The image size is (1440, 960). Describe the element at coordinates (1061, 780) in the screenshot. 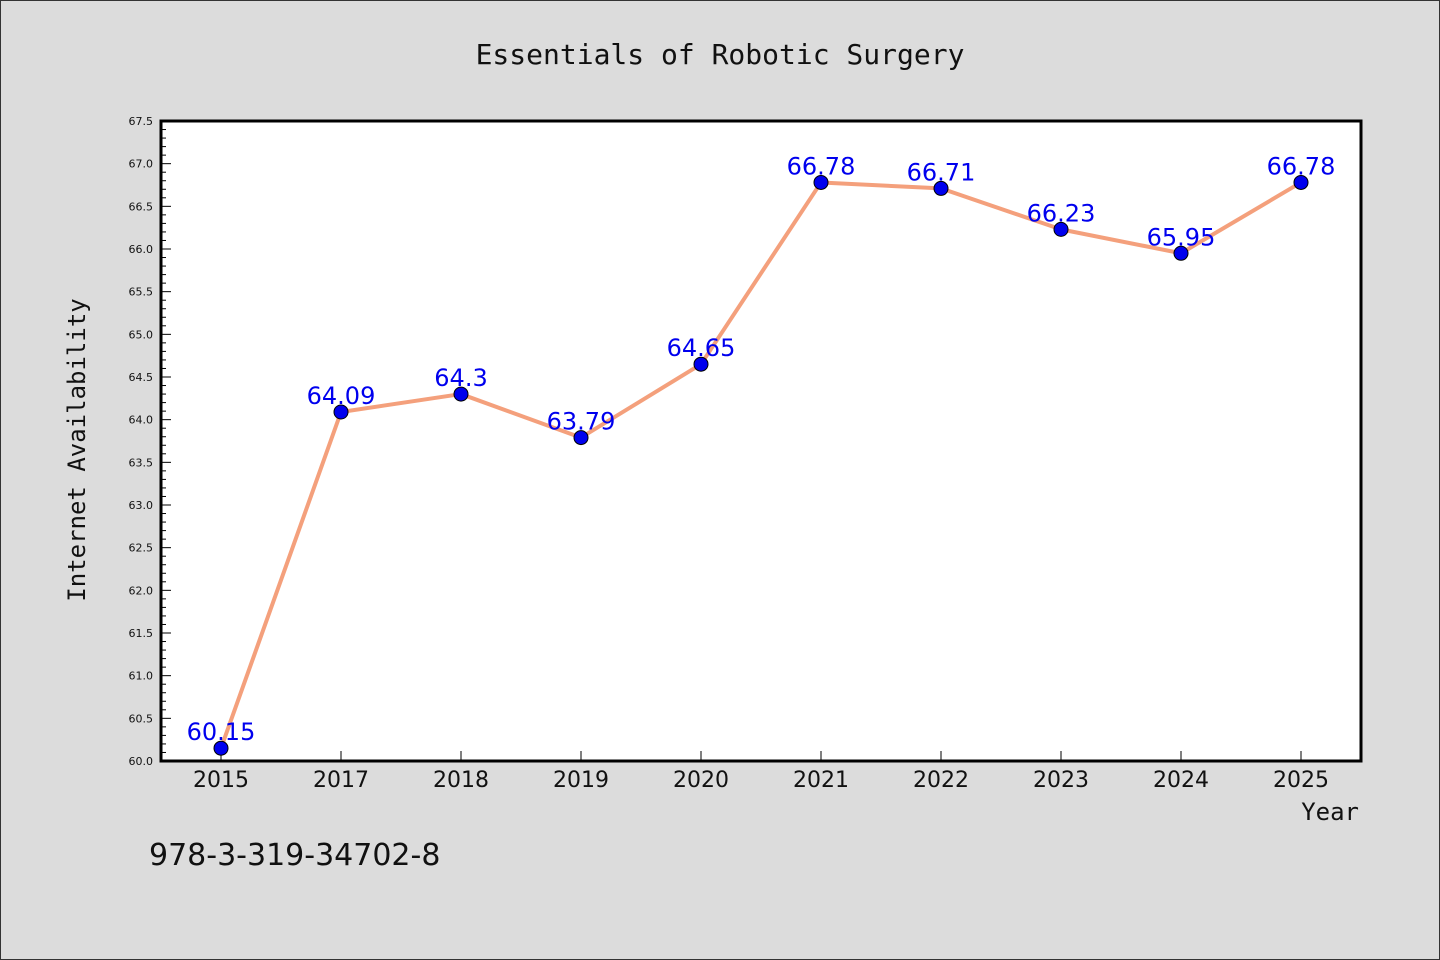

I see `x-tick-label: 2023` at that location.